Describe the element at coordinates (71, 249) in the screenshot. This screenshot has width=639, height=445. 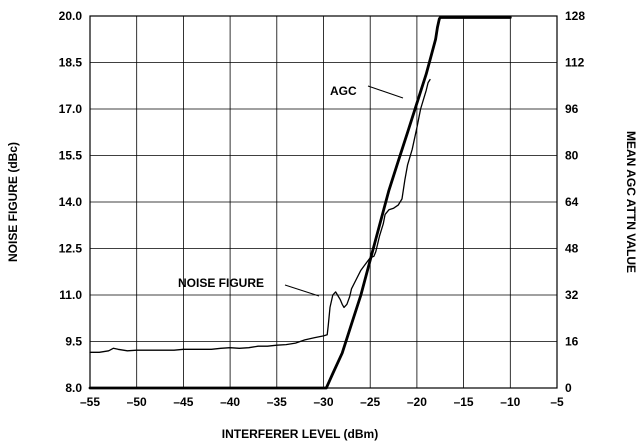
I see `y-tick-label: 12.5` at that location.